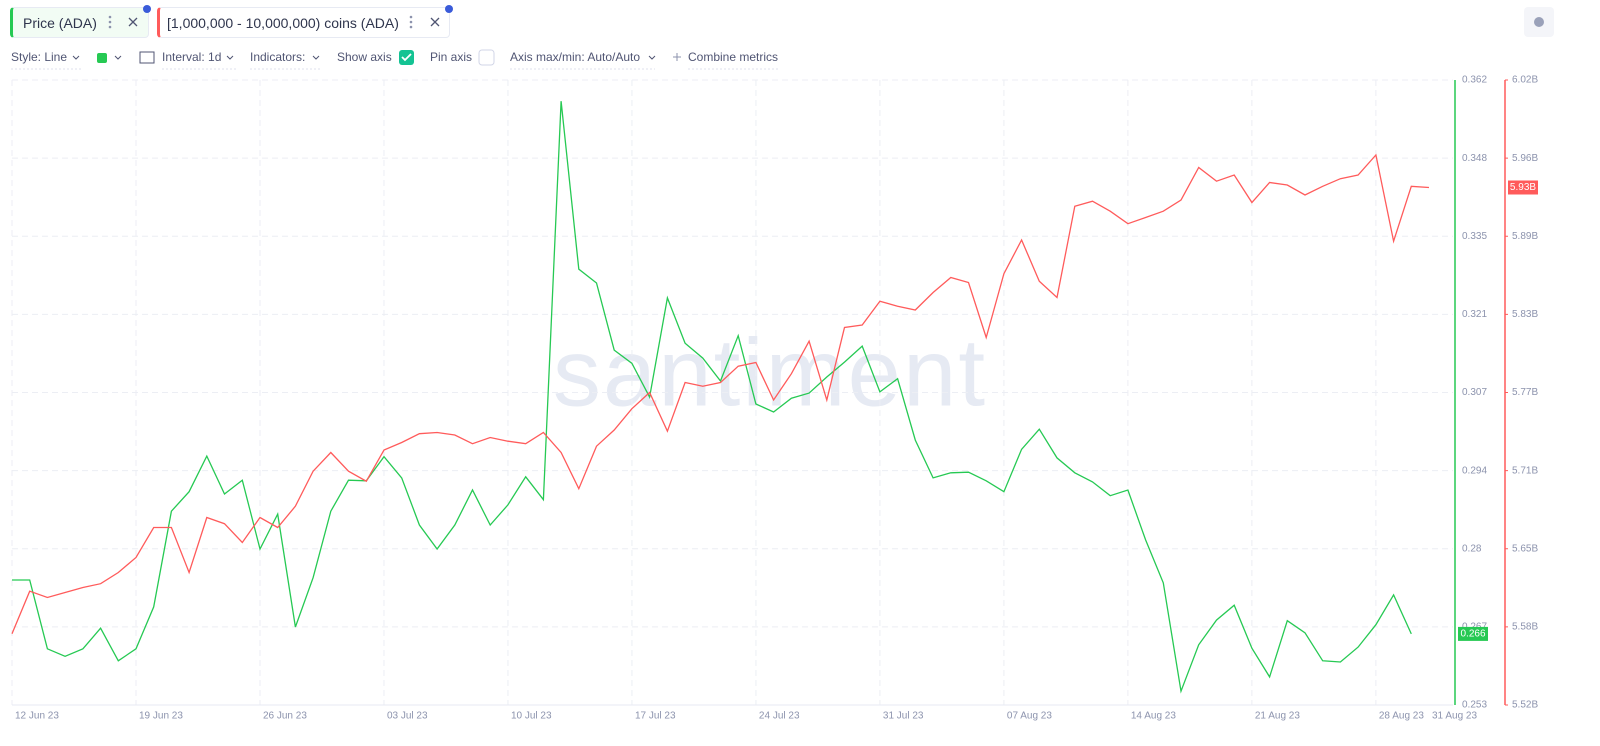 This screenshot has height=746, width=1600. Describe the element at coordinates (285, 716) in the screenshot. I see `x-tick-label: 26 Jun 23` at that location.